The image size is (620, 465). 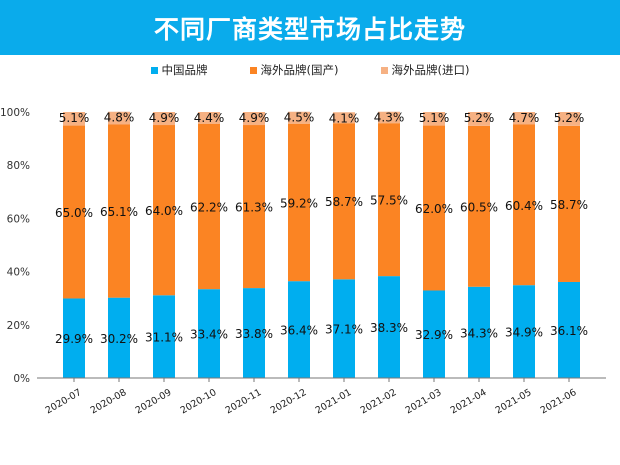 I want to click on data-label: 4.8%, so click(x=119, y=118).